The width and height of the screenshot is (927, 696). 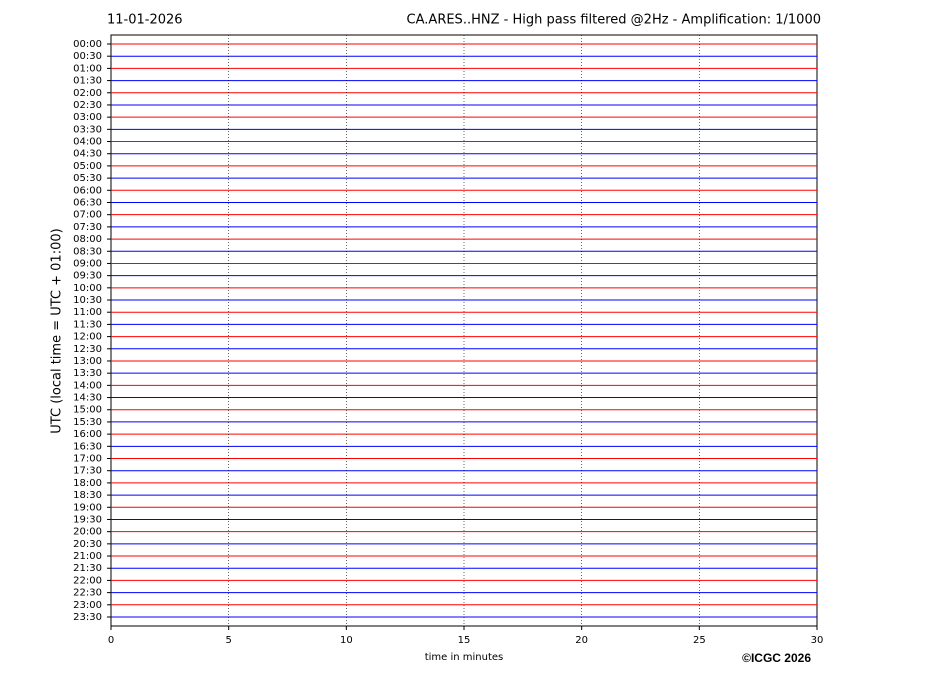 I want to click on y-tick-label: 19:00, so click(x=87, y=507).